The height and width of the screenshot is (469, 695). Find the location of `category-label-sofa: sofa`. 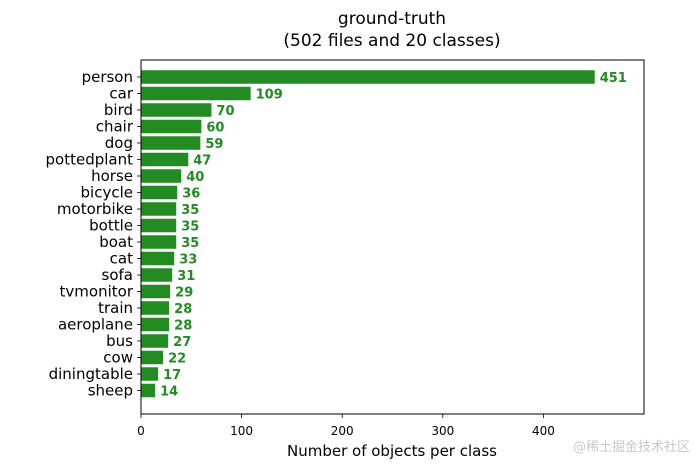

category-label-sofa: sofa is located at coordinates (117, 275).